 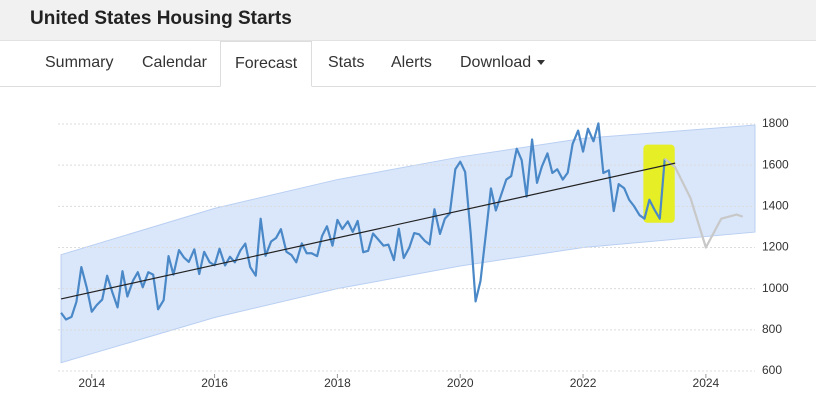 What do you see at coordinates (775, 206) in the screenshot?
I see `y-tick-label: 1400` at bounding box center [775, 206].